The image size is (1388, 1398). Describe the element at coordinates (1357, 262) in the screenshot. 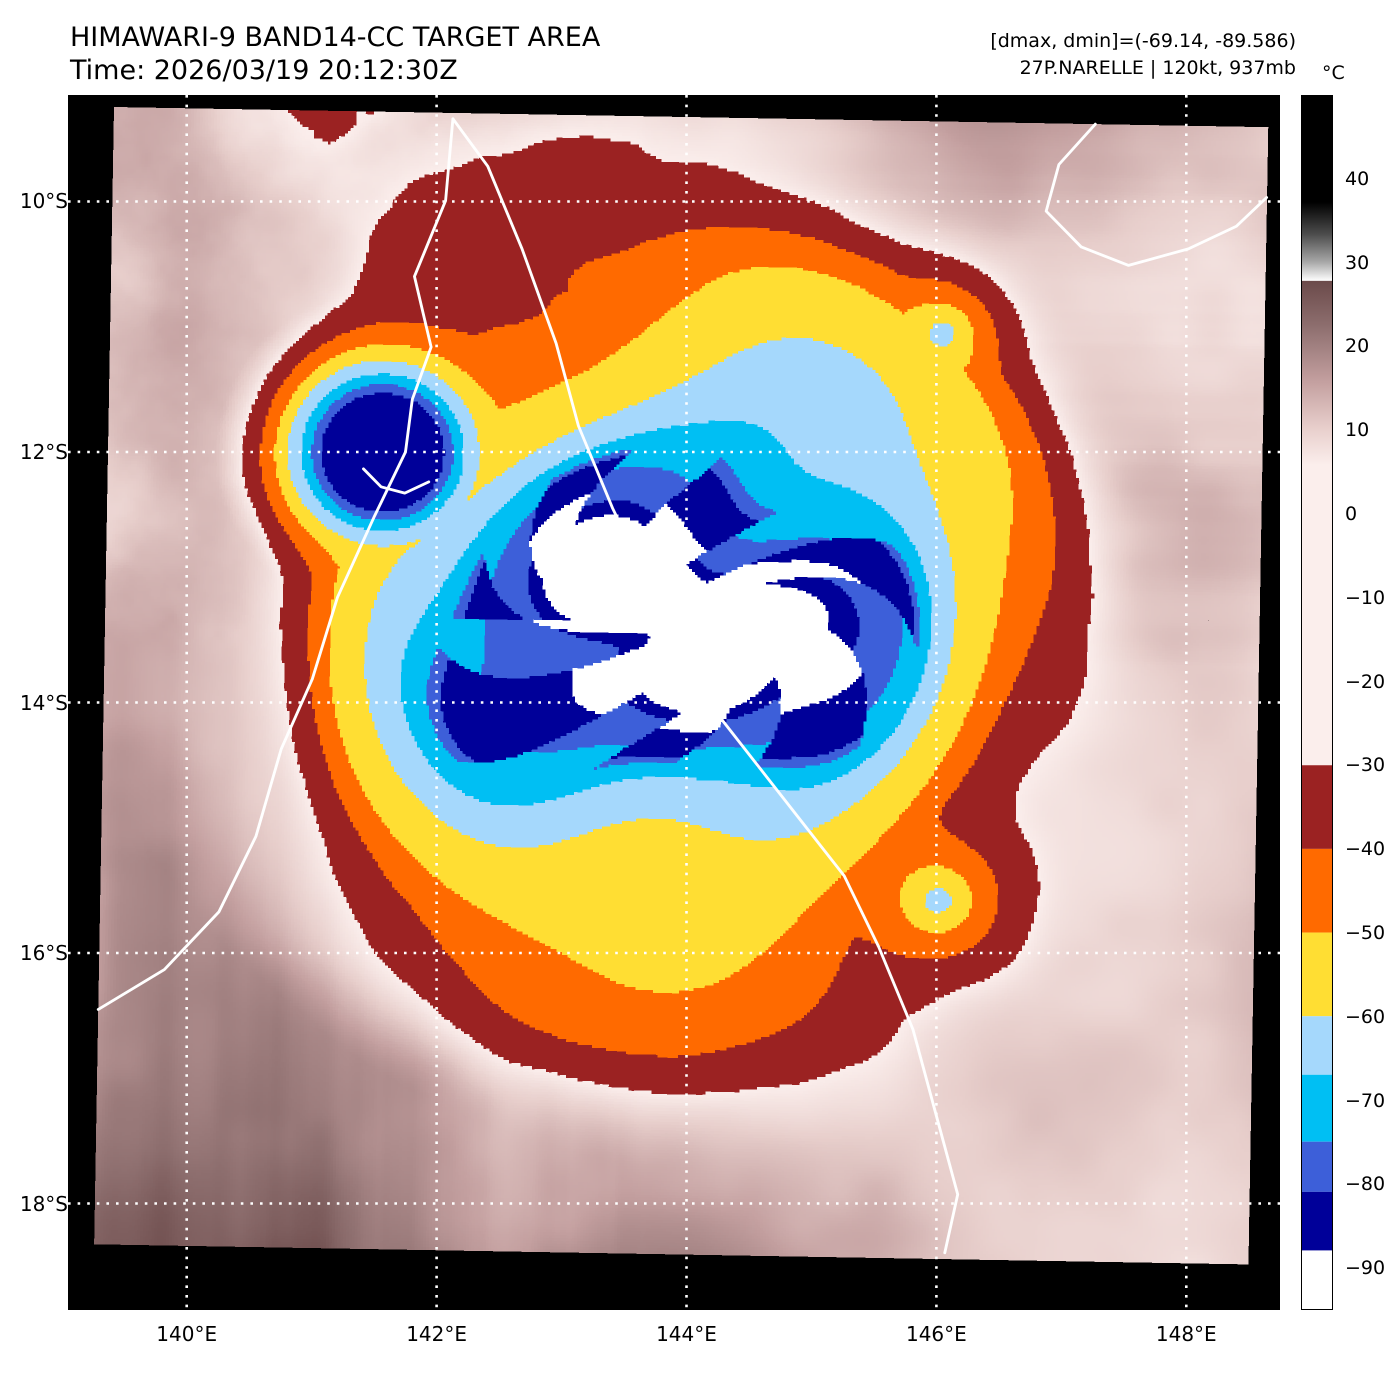

I see `colorbar-tick-label: 30` at that location.